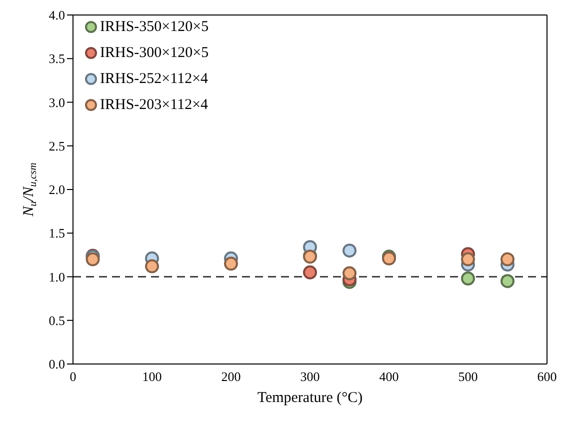 This screenshot has height=430, width=566. Describe the element at coordinates (56, 320) in the screenshot. I see `y-tick-label: 0.5` at that location.